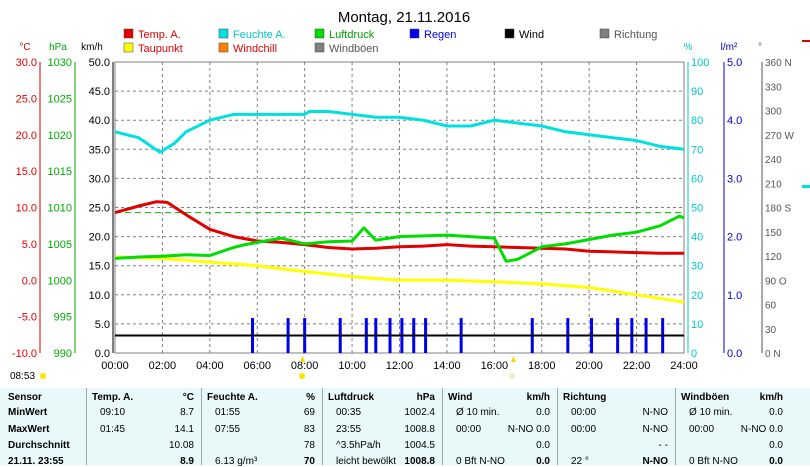 This screenshot has width=810, height=467. Describe the element at coordinates (440, 35) in the screenshot. I see `legend-label: Regen` at that location.